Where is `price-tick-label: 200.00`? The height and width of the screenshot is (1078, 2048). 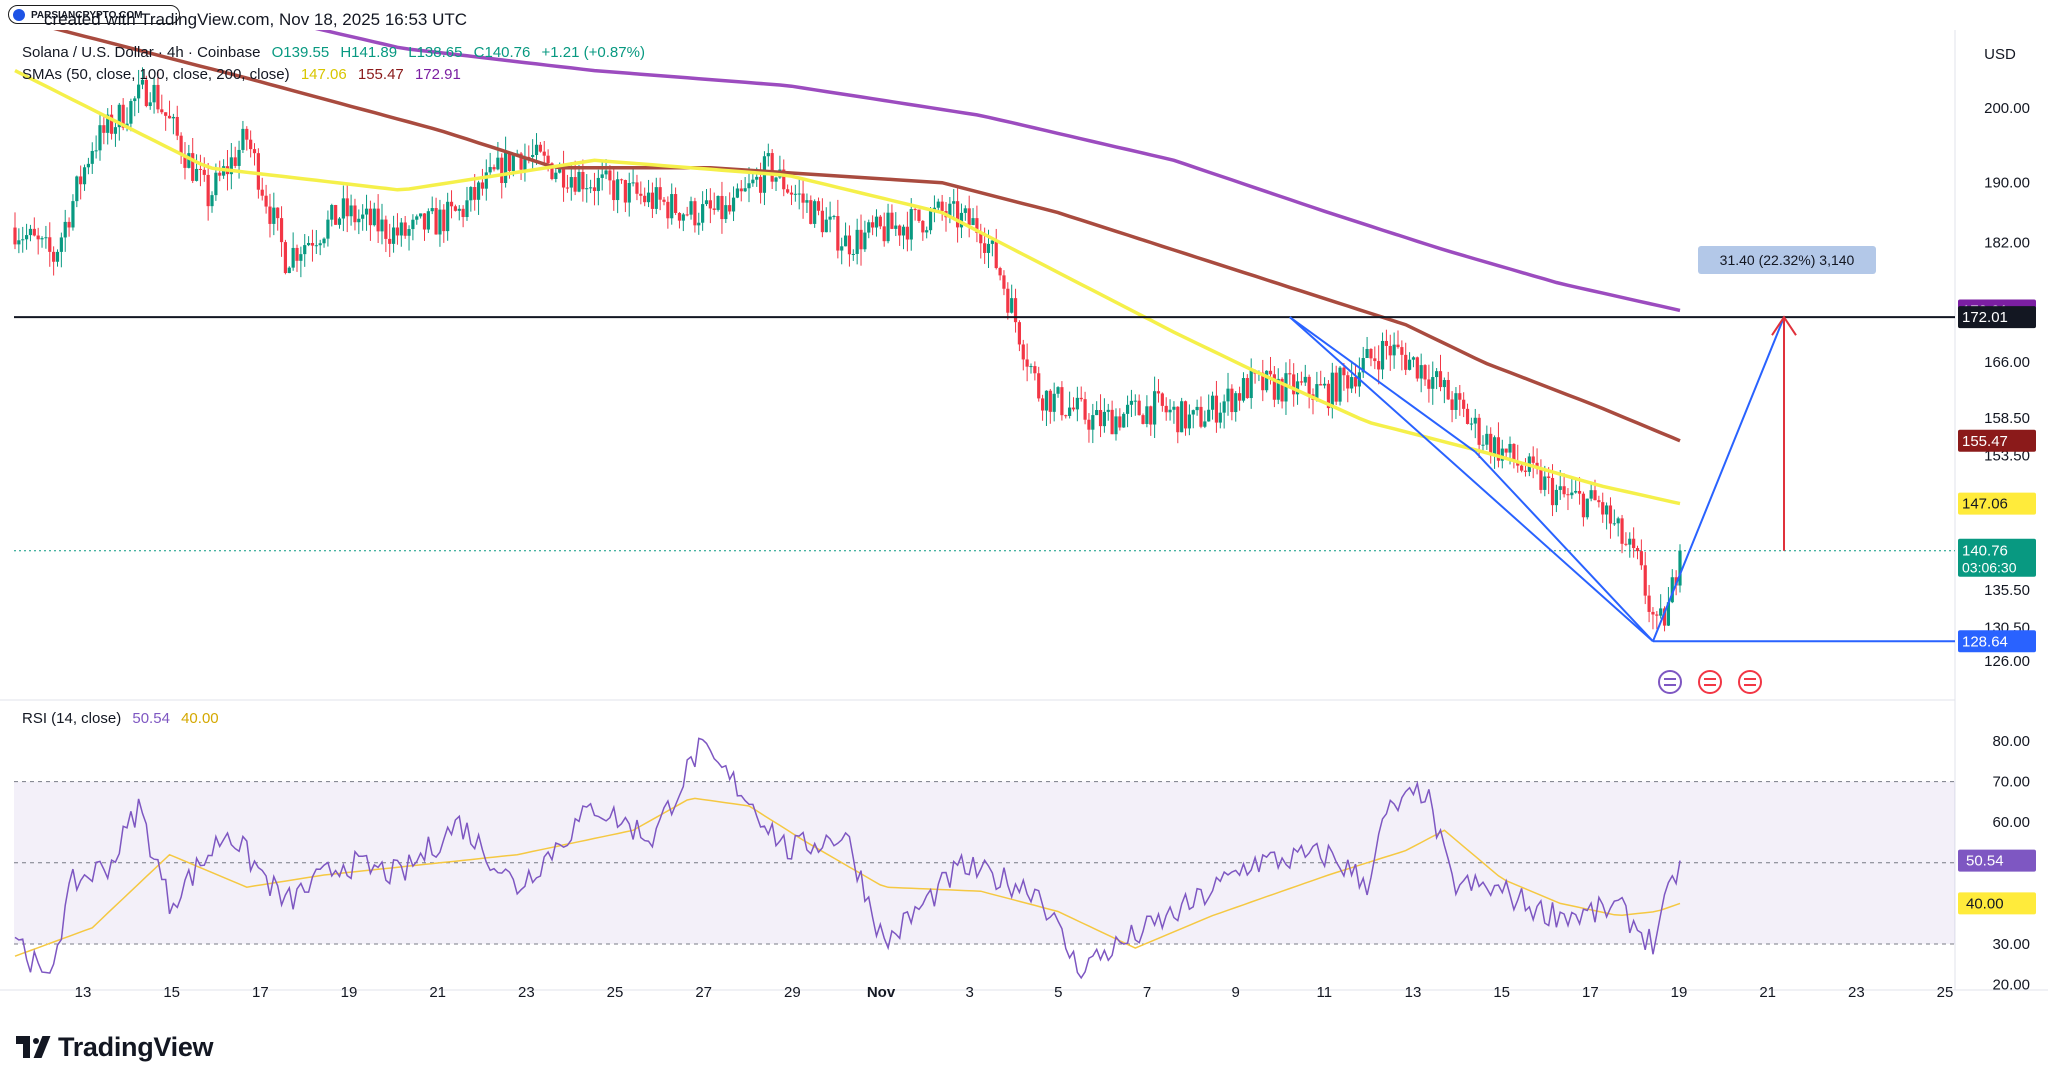
price-tick-label: 200.00 is located at coordinates (2007, 108).